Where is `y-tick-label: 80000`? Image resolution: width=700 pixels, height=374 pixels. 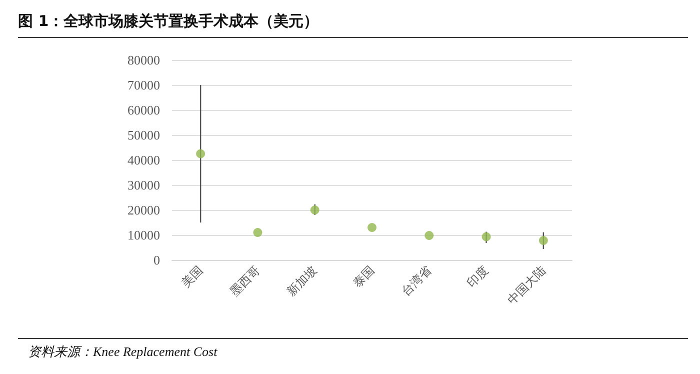 y-tick-label: 80000 is located at coordinates (144, 60).